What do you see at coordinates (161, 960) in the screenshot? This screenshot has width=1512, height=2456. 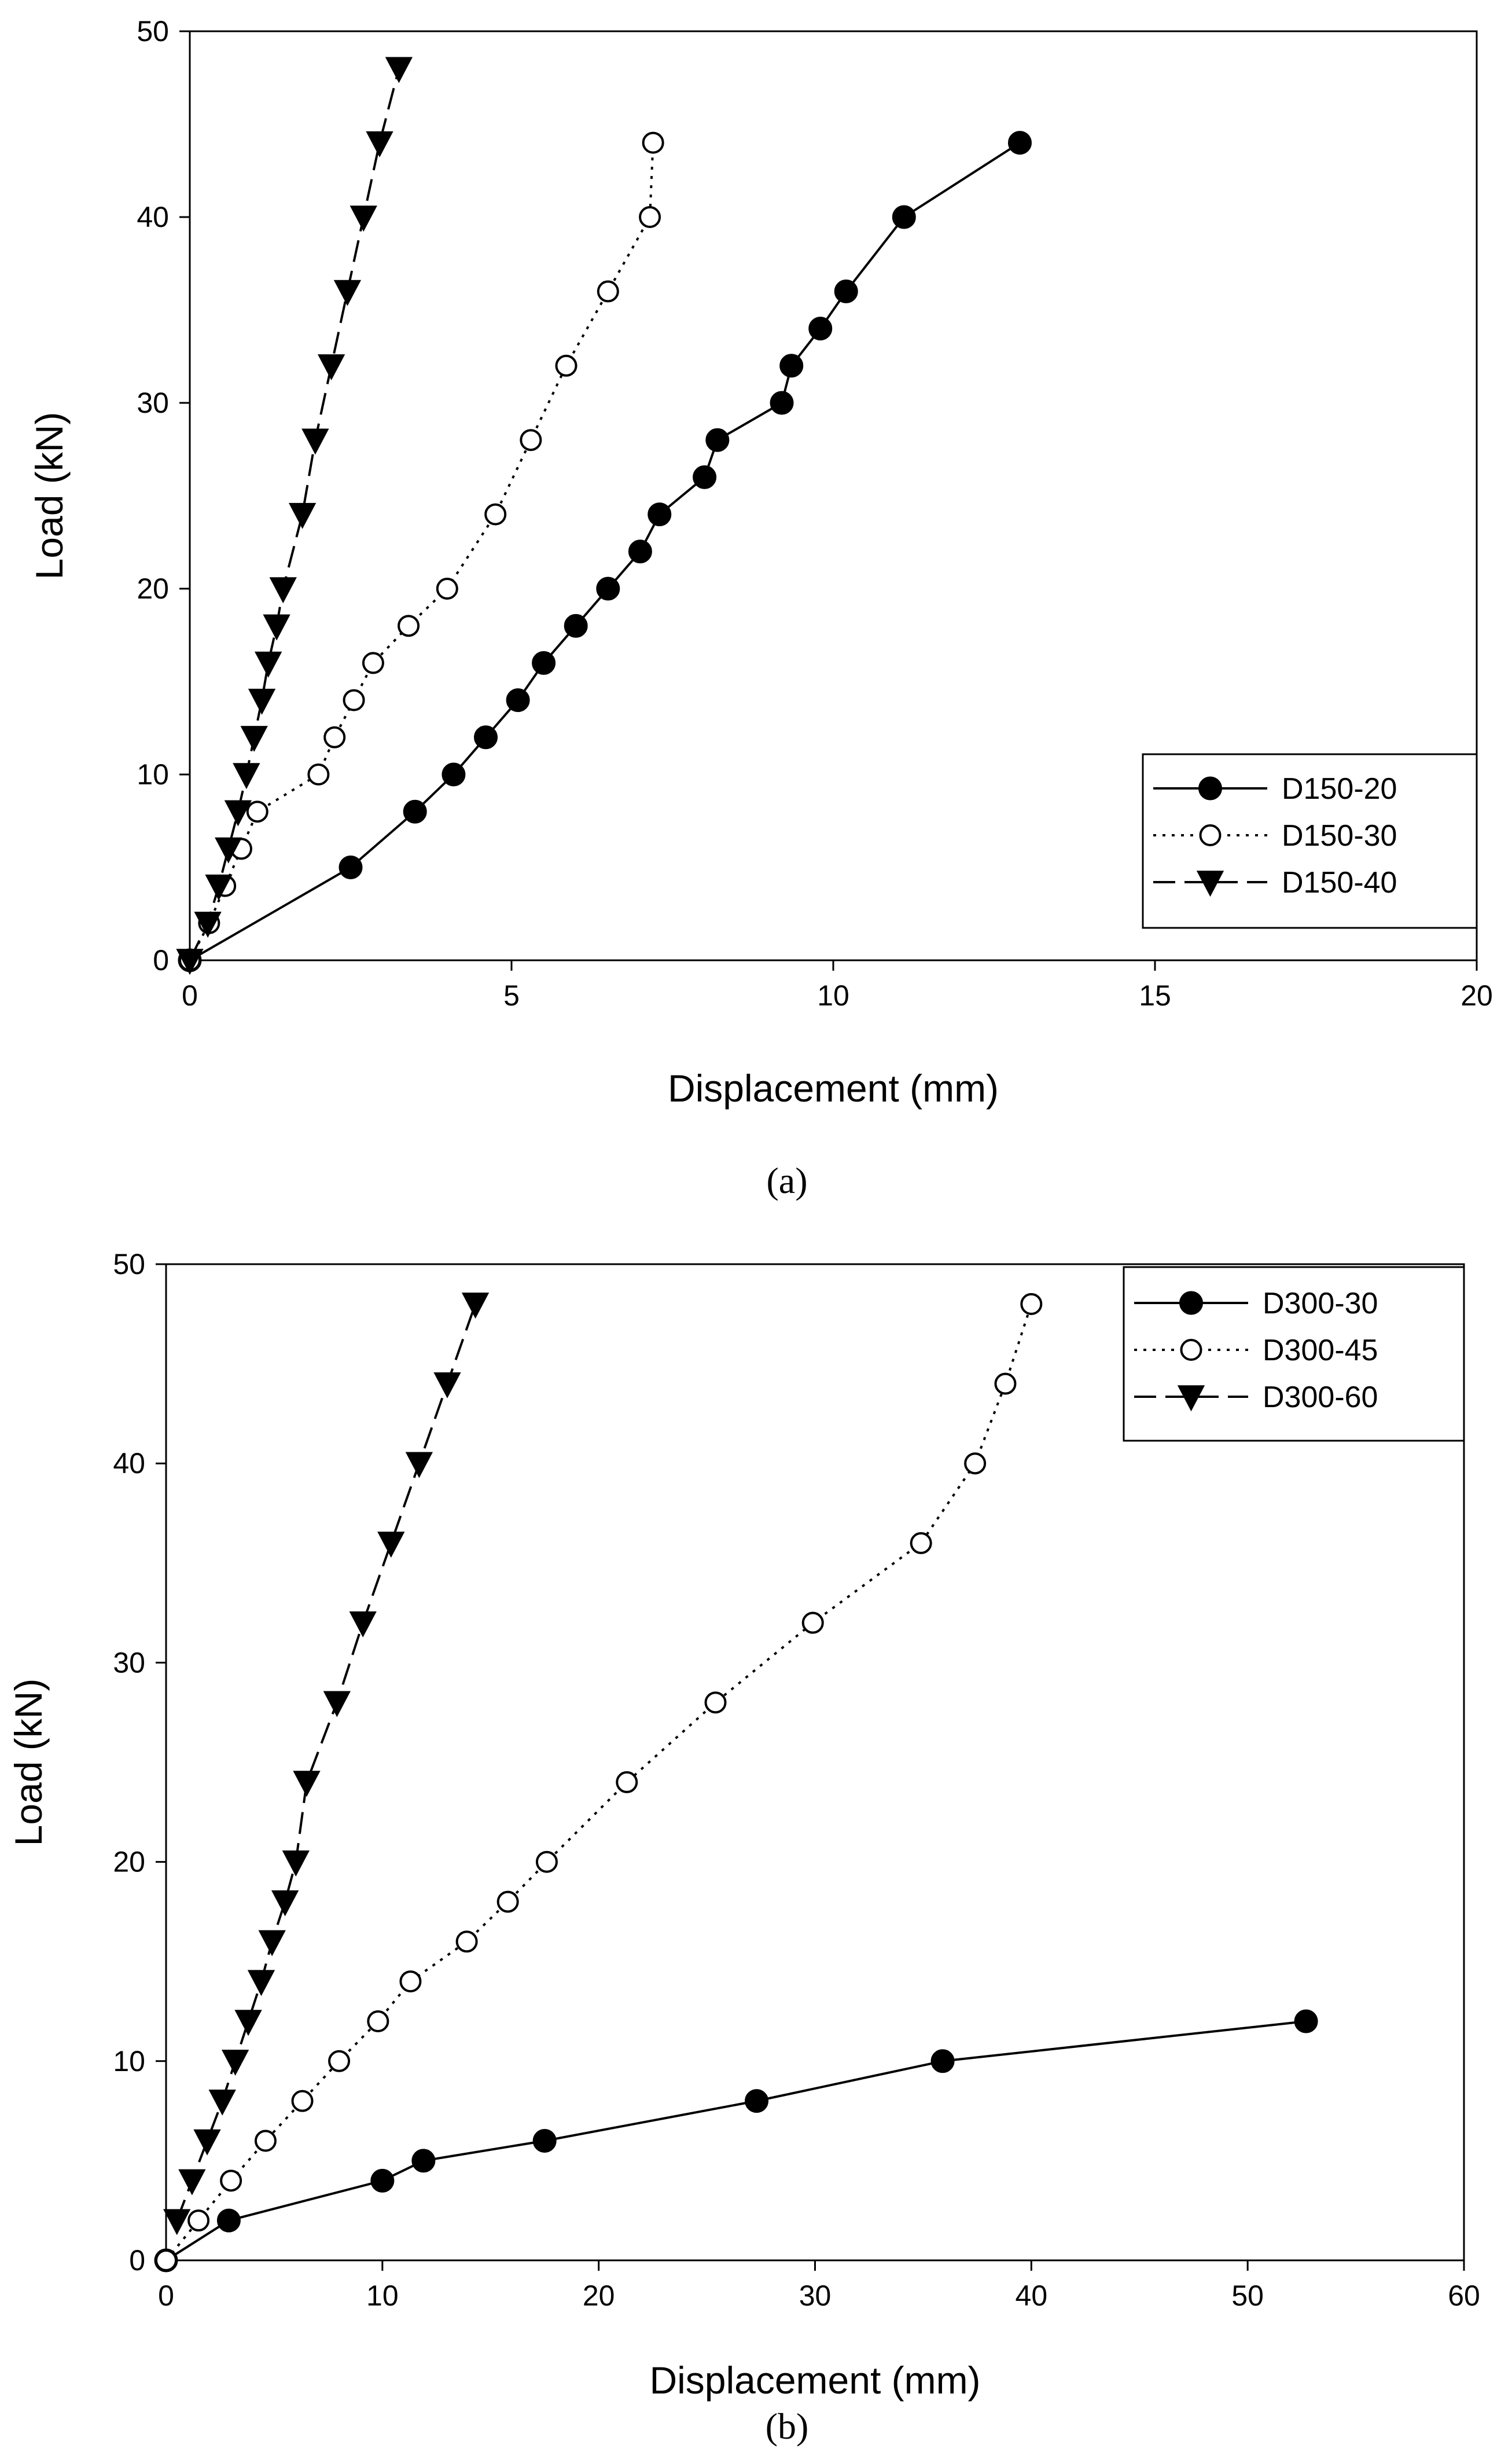 I see `y-tick-label: 0` at bounding box center [161, 960].